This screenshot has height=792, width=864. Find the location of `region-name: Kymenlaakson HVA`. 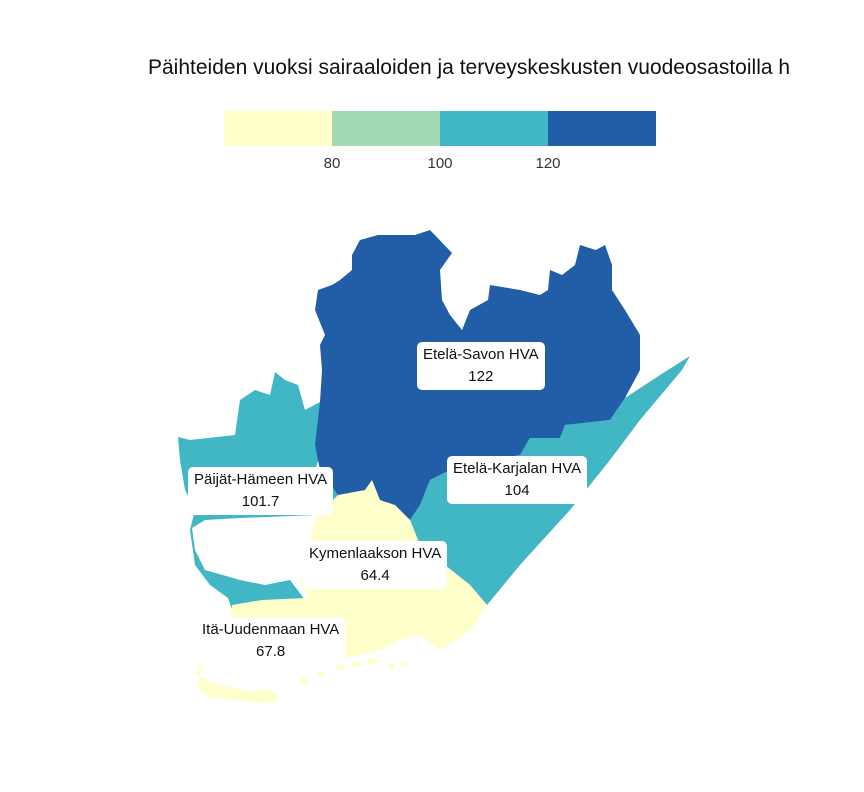

region-name: Kymenlaakson HVA is located at coordinates (375, 553).